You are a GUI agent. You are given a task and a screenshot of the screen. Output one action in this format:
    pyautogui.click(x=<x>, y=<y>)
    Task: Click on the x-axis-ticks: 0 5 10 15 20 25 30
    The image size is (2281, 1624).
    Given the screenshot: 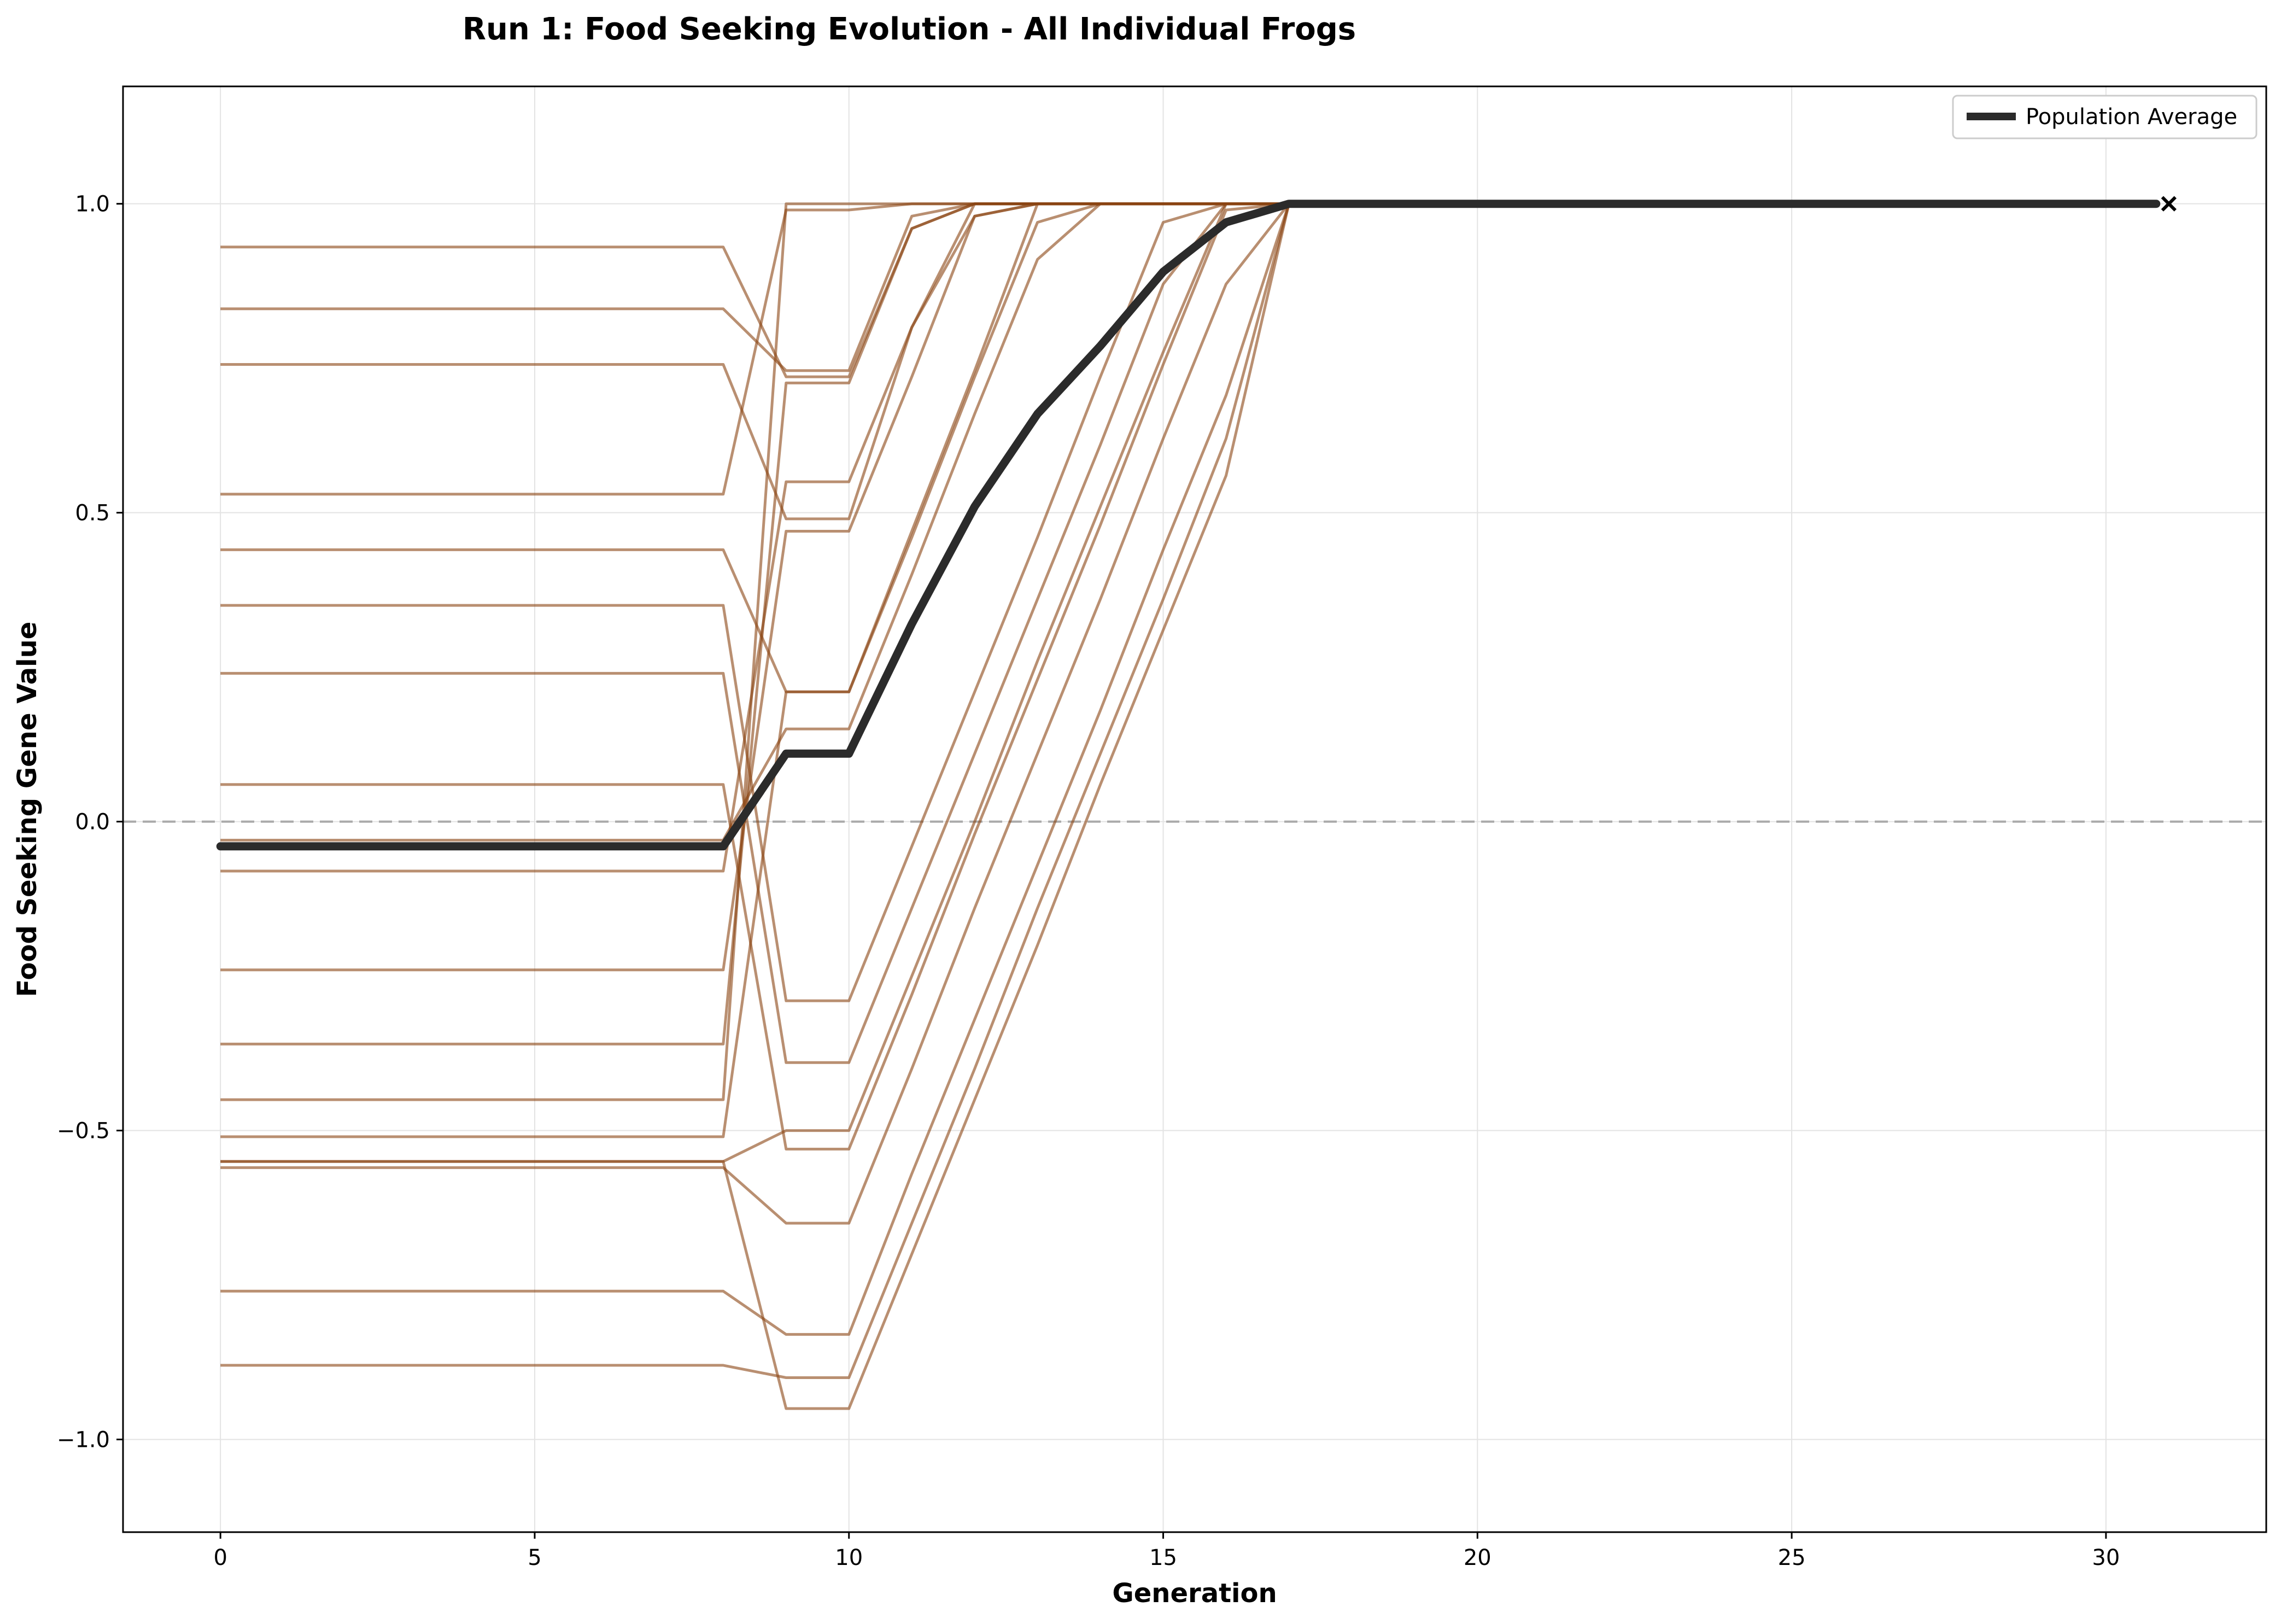 What is the action you would take?
    pyautogui.click(x=1167, y=1551)
    